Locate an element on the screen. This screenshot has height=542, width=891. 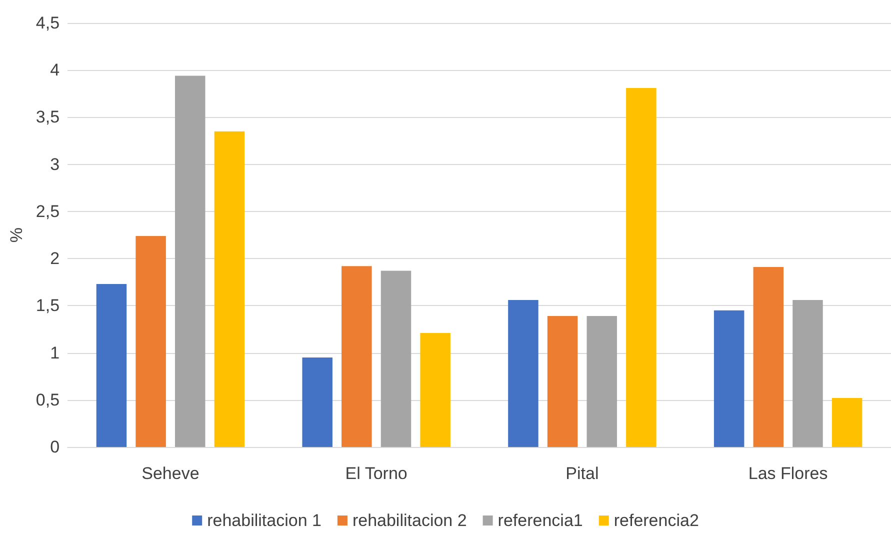
y-tick-label: 4,5 is located at coordinates (48, 23).